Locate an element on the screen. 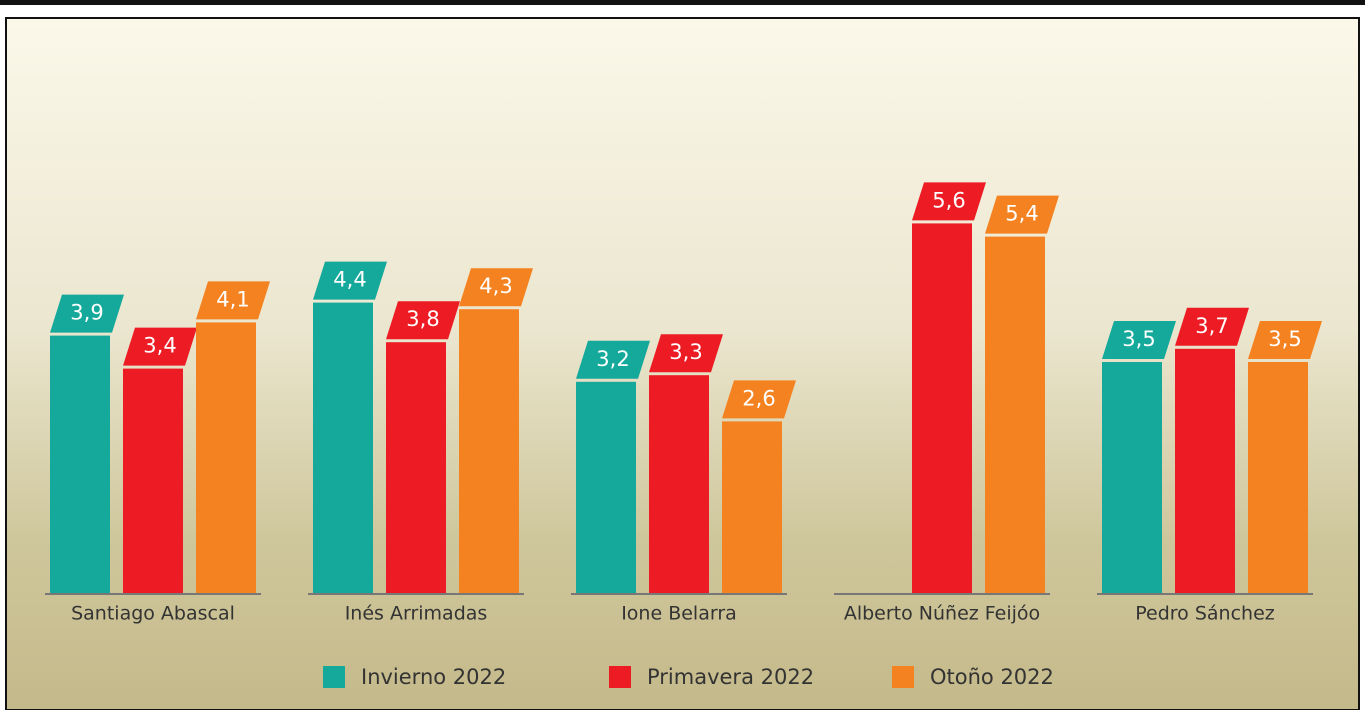 The height and width of the screenshot is (714, 1365). x-tick-label: Alberto Núñez Feijóo is located at coordinates (942, 614).